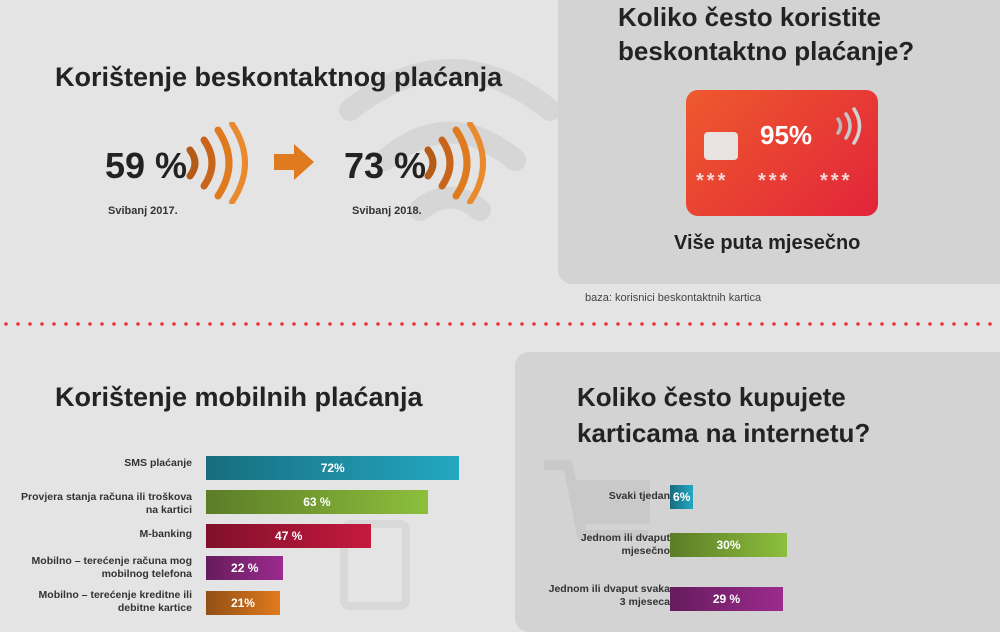  I want to click on card-stars-1: ***, so click(712, 181).